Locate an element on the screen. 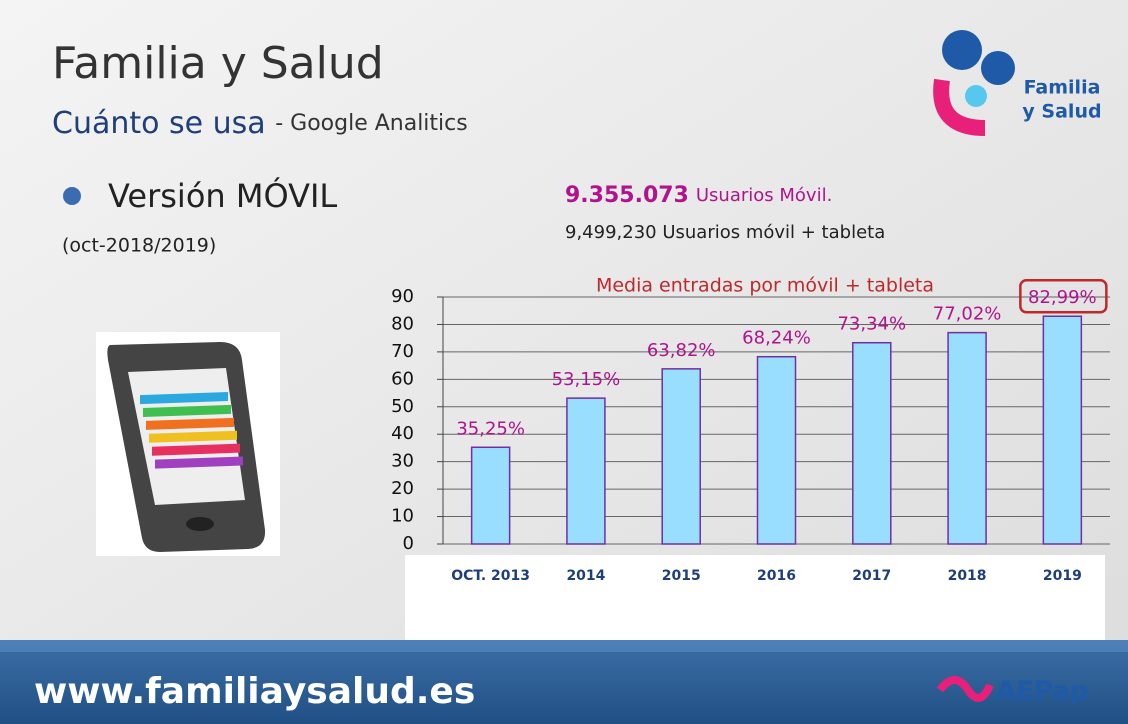 The height and width of the screenshot is (724, 1128). subtitle: Cuánto se usa - Google Analitics is located at coordinates (260, 123).